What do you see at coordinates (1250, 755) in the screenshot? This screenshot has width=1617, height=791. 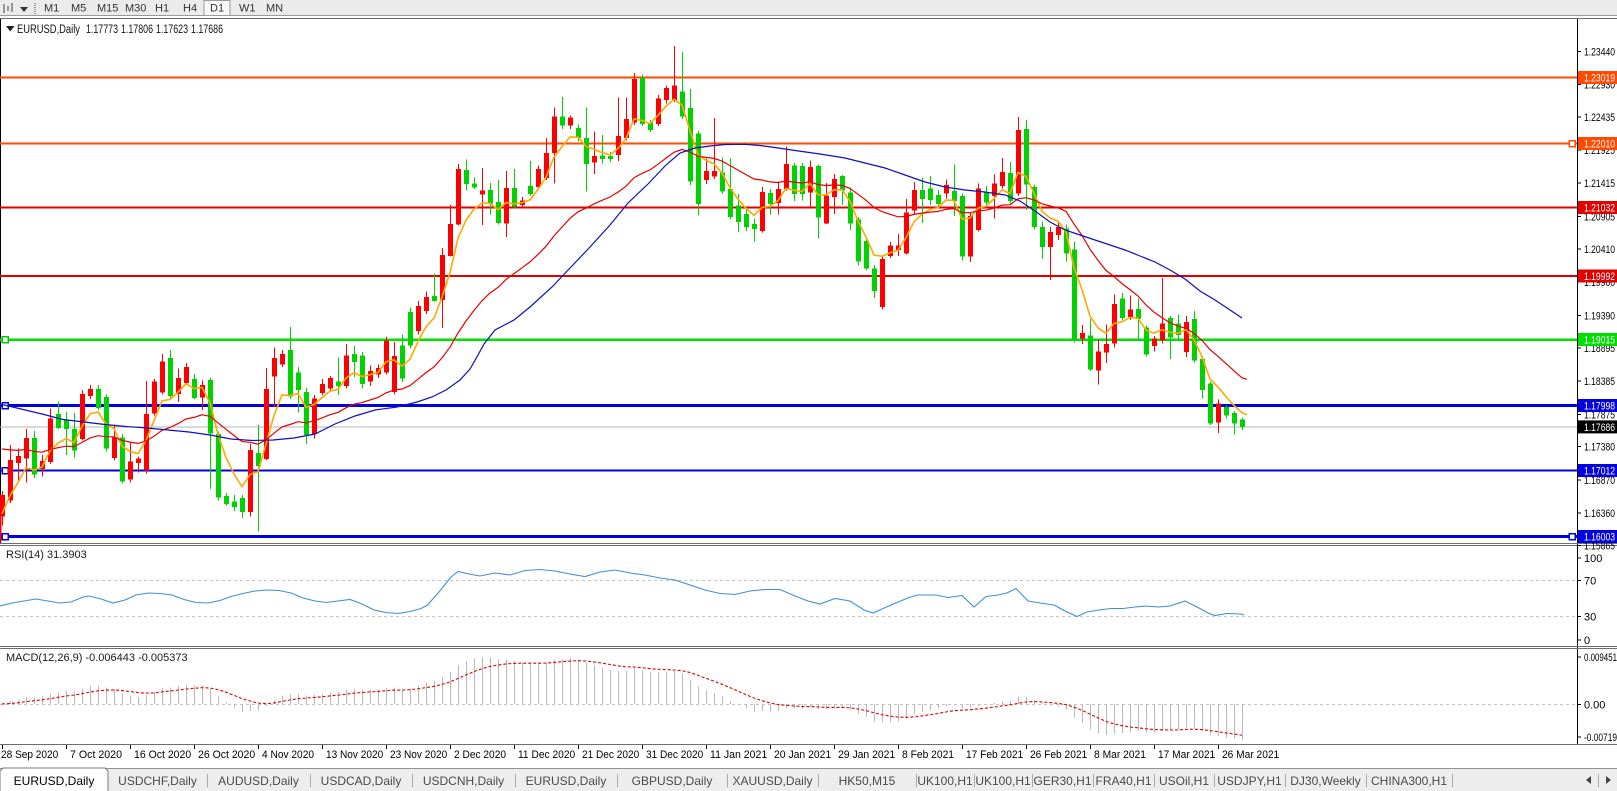 I see `svg-text: 26 Mar 2021` at bounding box center [1250, 755].